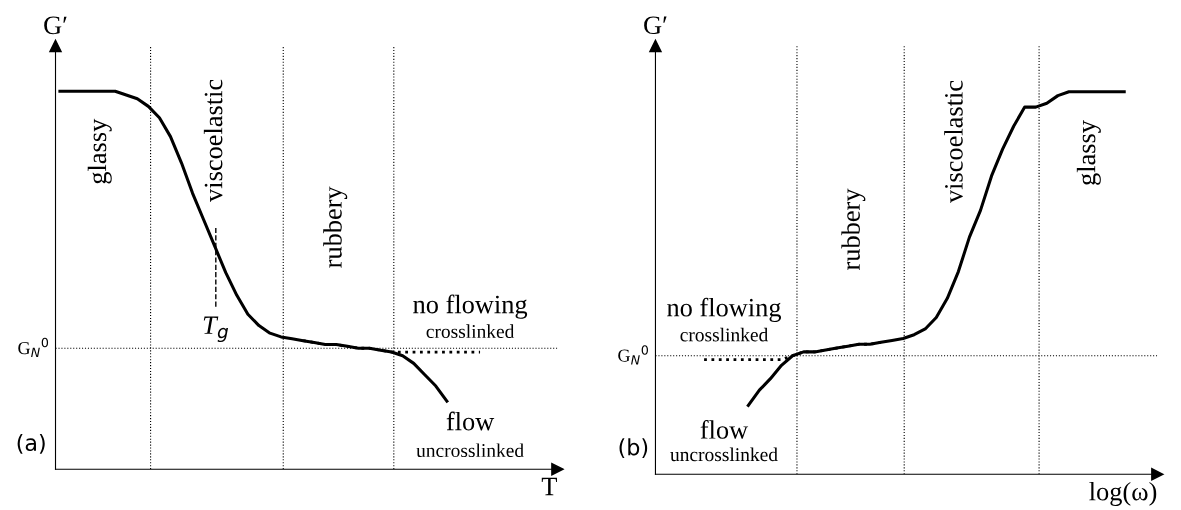 Image resolution: width=1181 pixels, height=510 pixels. I want to click on x-axis-title: log(ω), so click(1123, 493).